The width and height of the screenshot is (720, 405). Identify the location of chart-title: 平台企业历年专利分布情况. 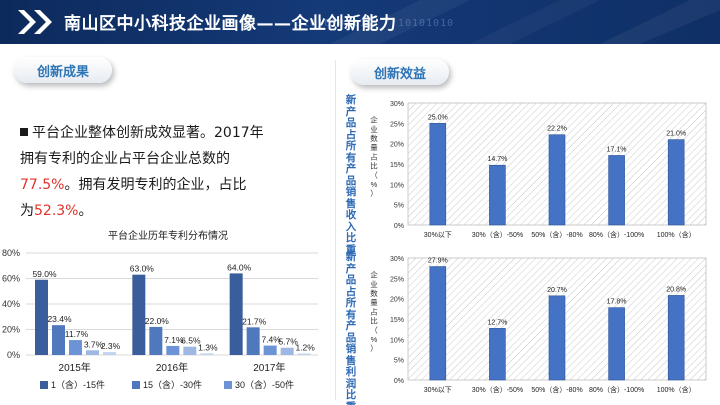
(168, 235).